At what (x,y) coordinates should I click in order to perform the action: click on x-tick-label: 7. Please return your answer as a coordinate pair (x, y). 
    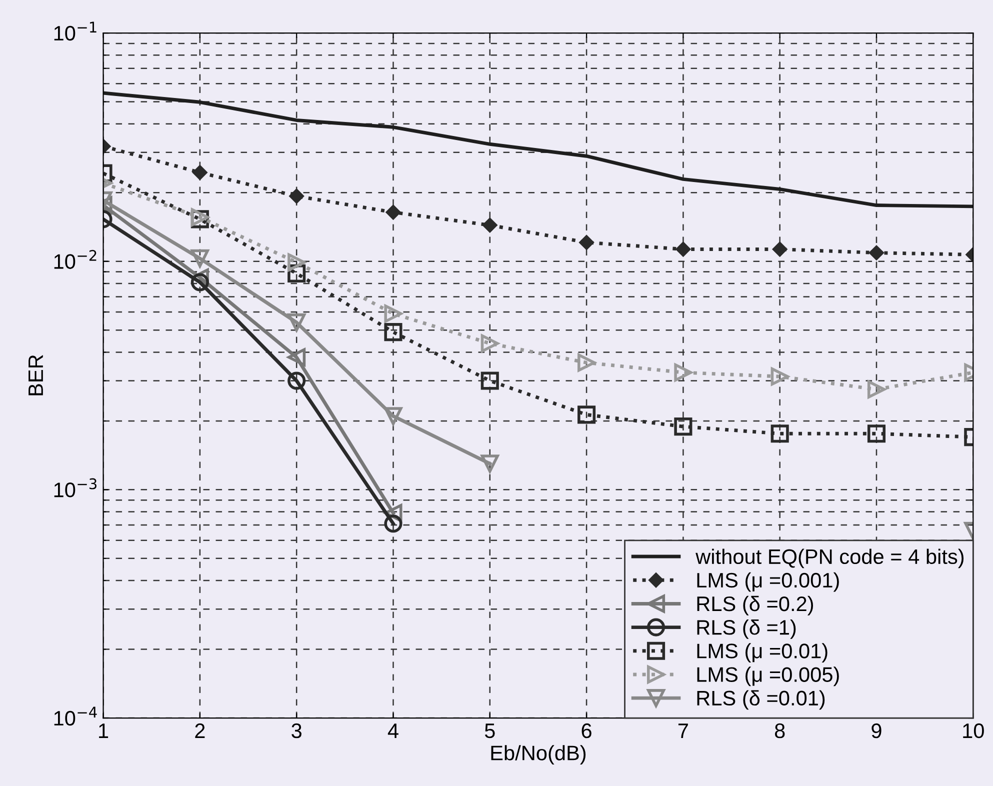
    Looking at the image, I should click on (683, 731).